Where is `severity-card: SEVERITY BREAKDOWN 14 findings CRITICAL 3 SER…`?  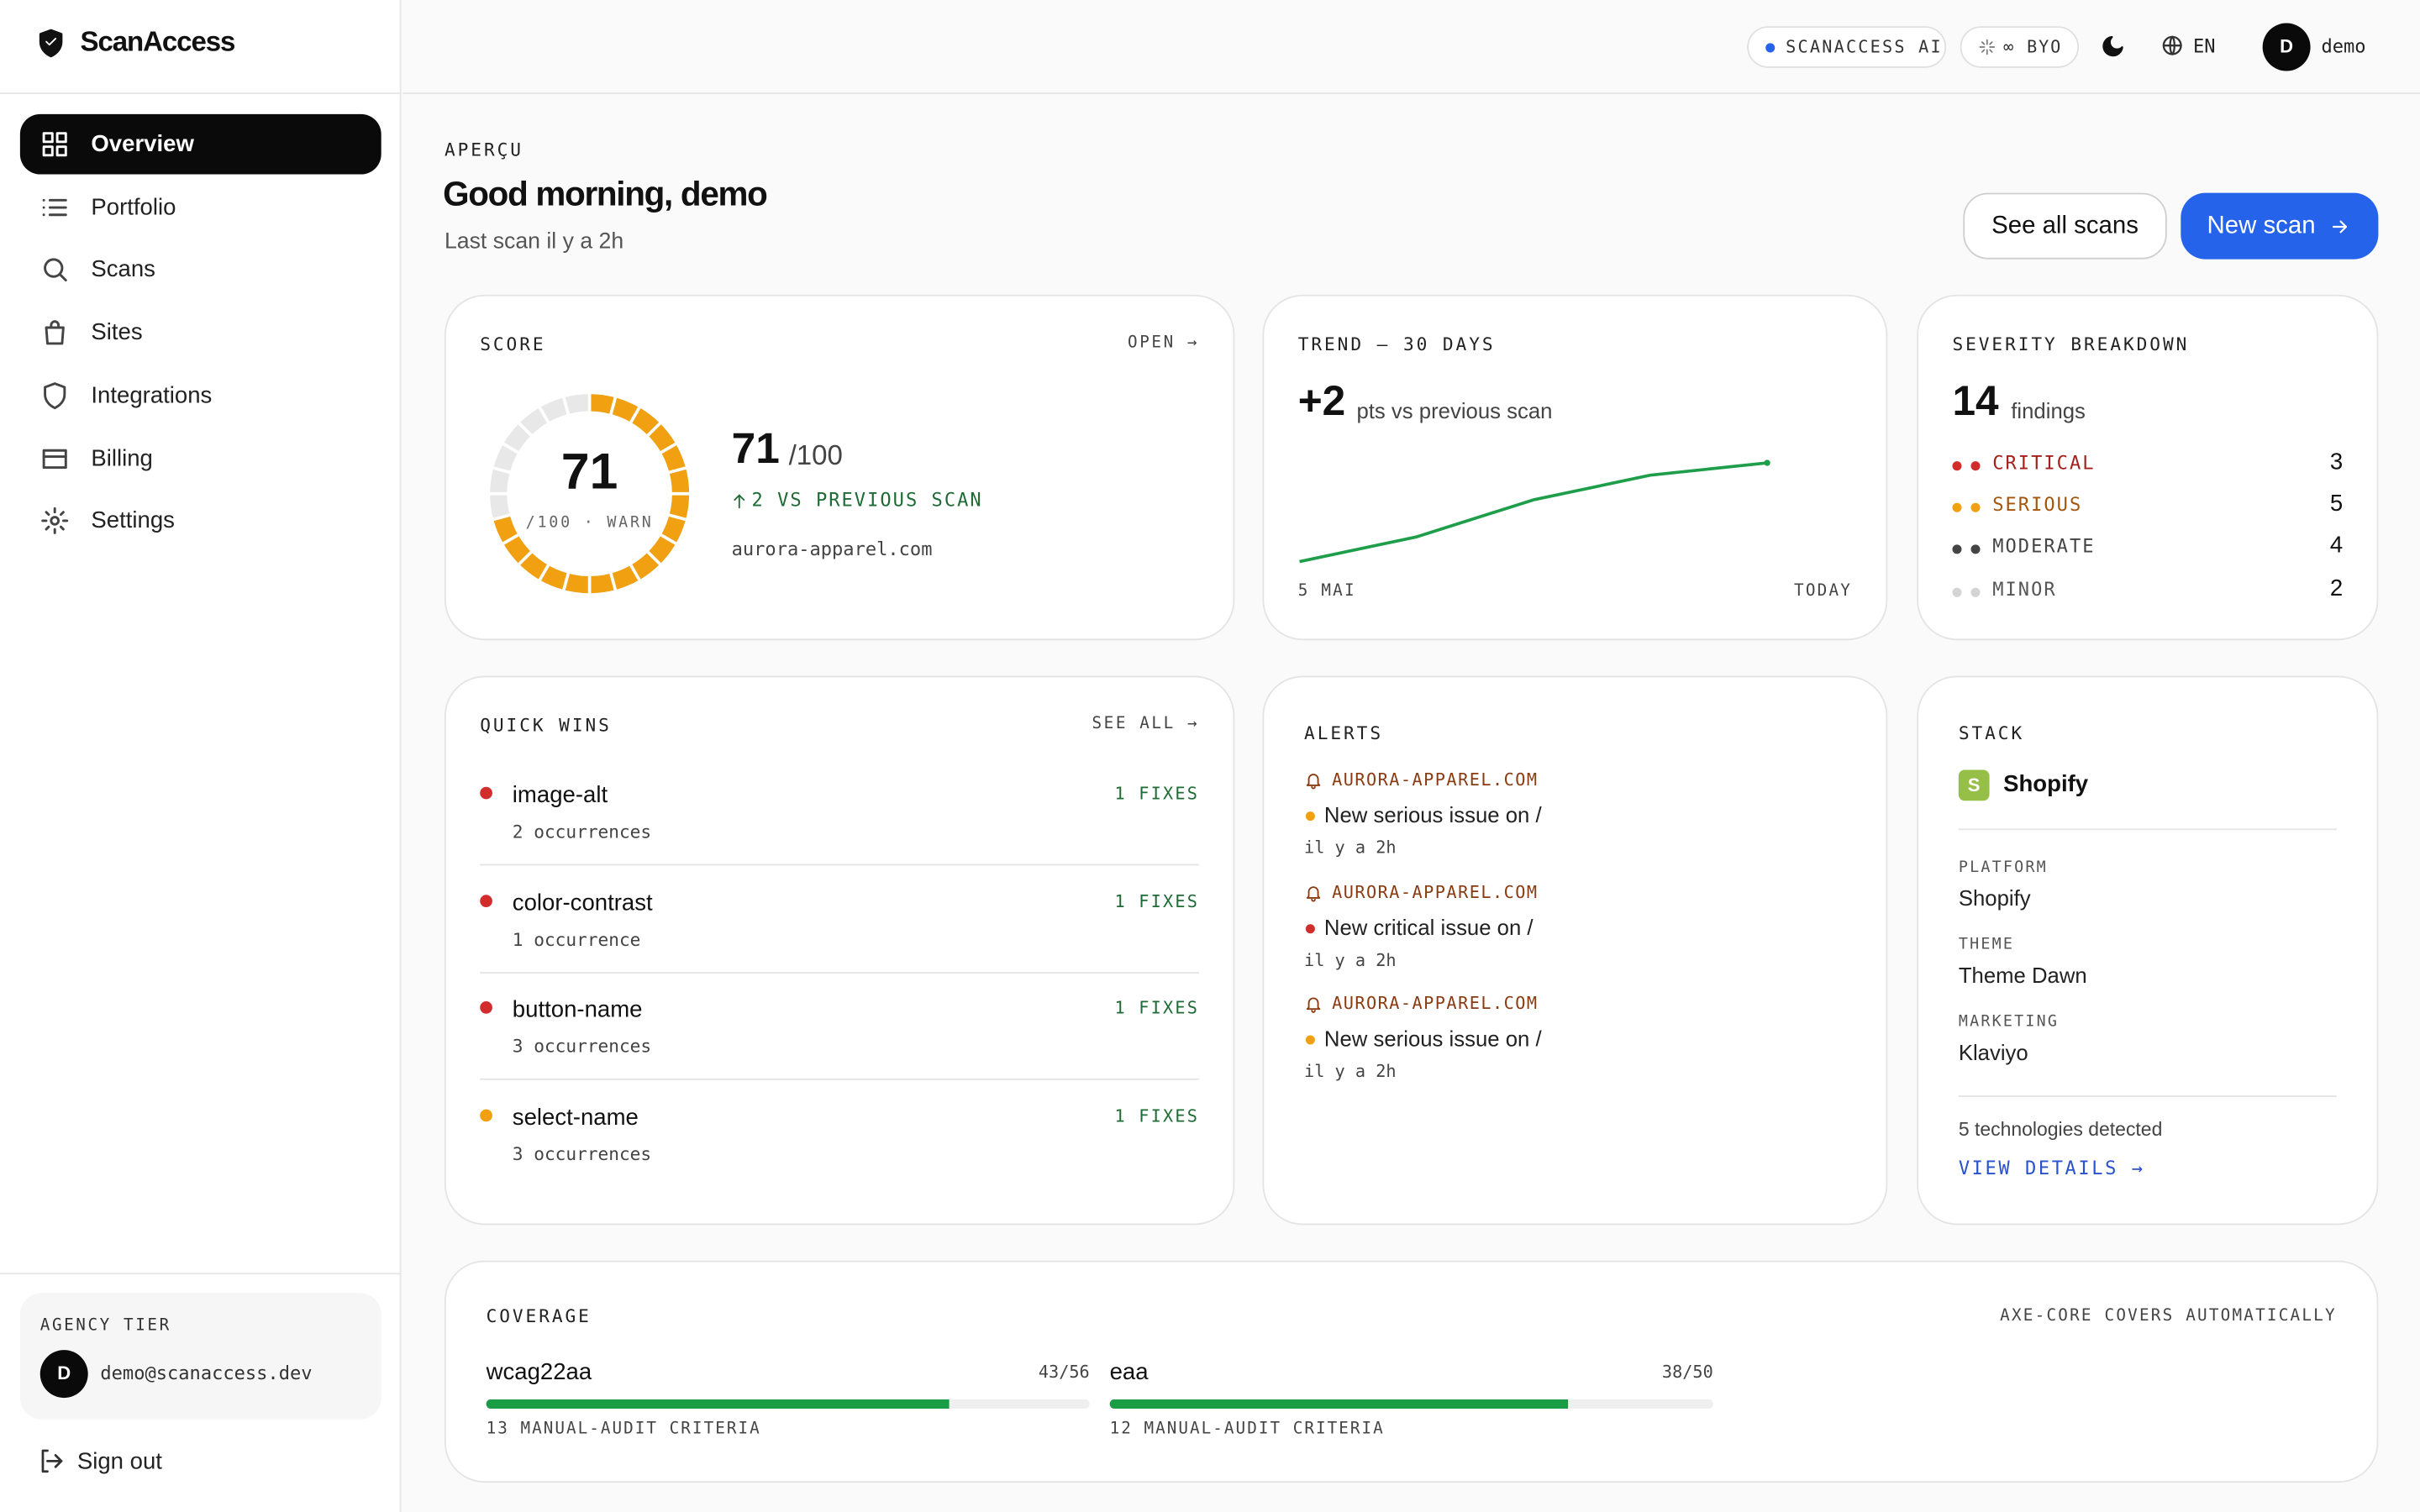
severity-card: SEVERITY BREAKDOWN 14 findings CRITICAL 3 SER… is located at coordinates (2148, 467).